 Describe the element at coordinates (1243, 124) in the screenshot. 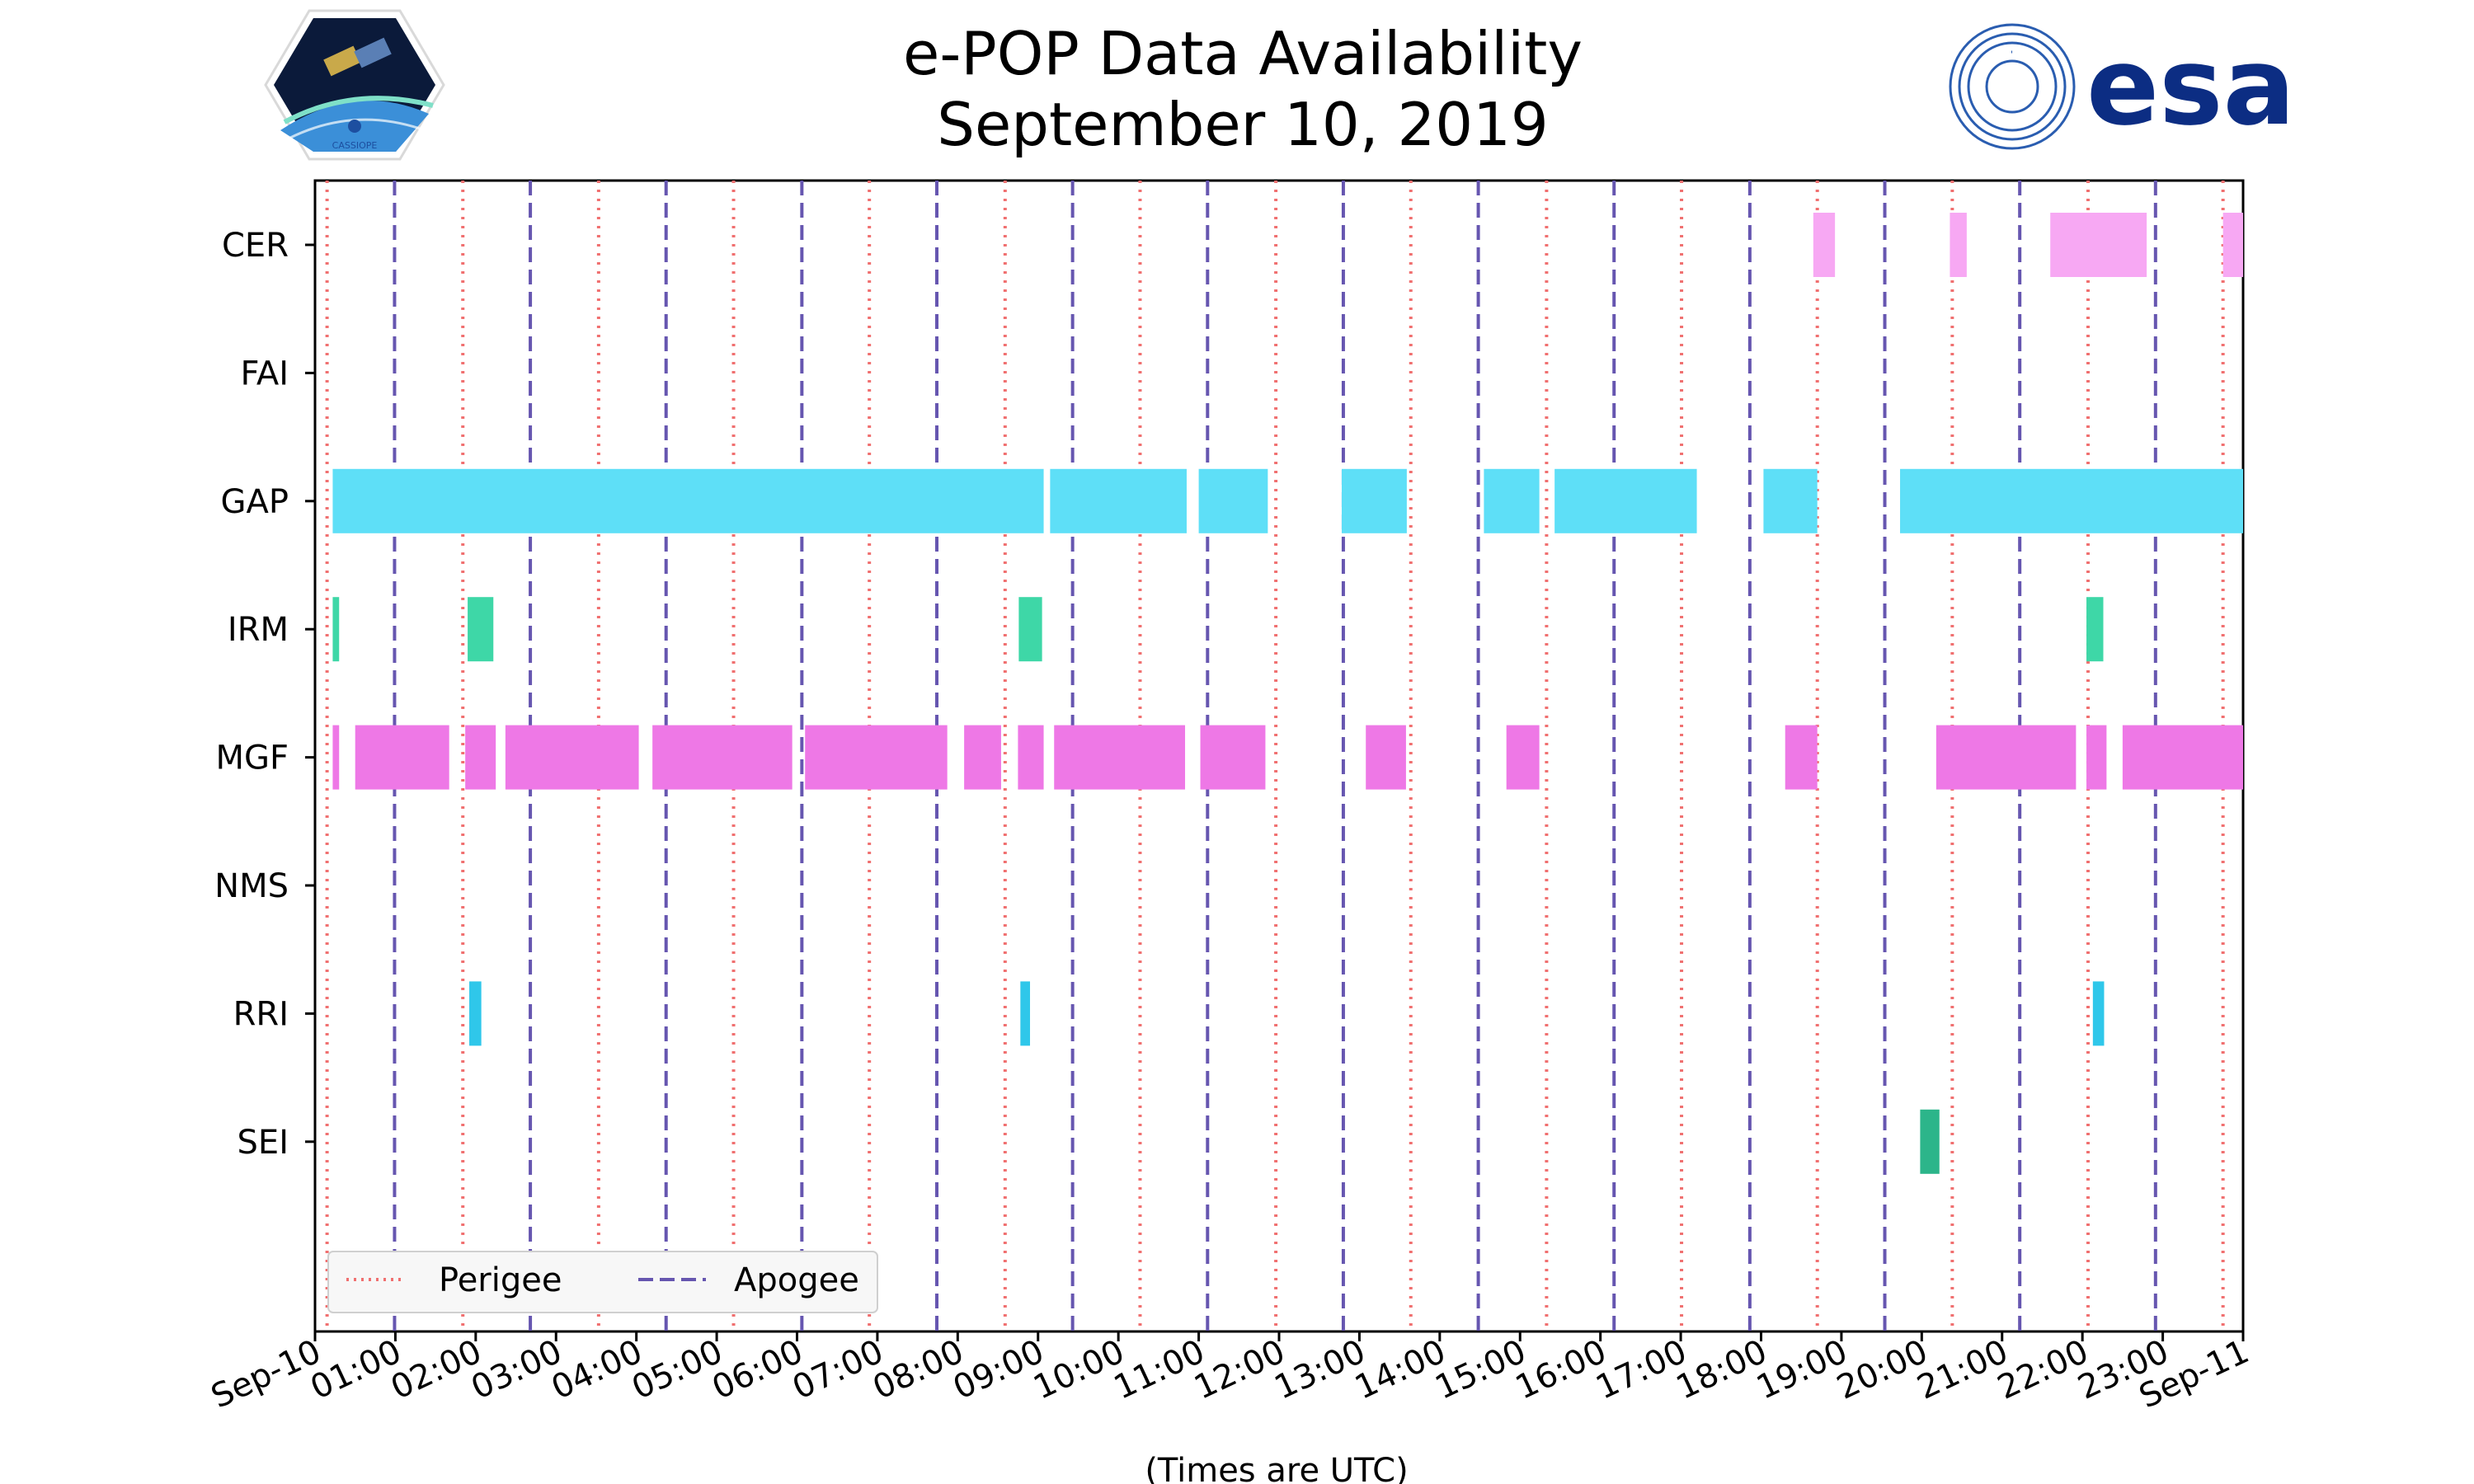

I see `title-line-2: September 10, 2019` at that location.